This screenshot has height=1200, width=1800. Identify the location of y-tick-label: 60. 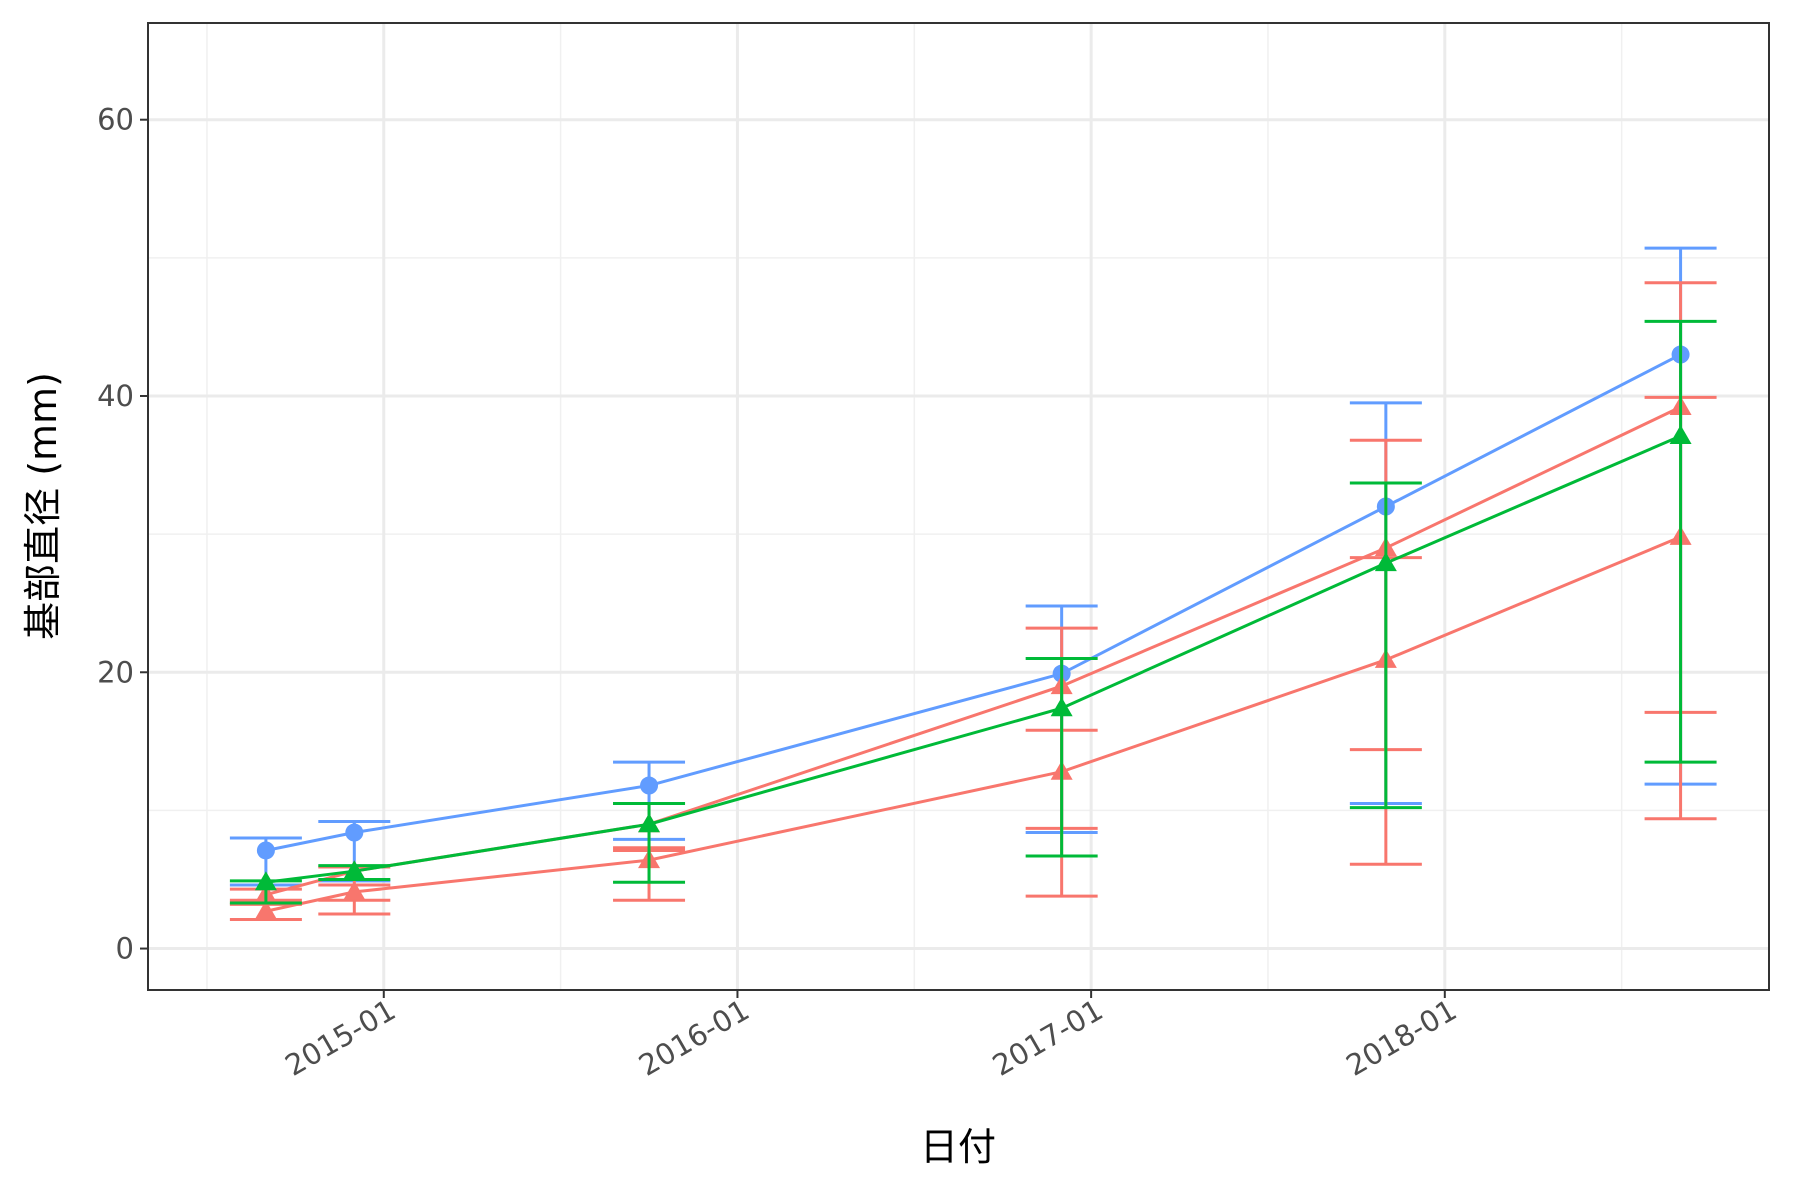
(115, 120).